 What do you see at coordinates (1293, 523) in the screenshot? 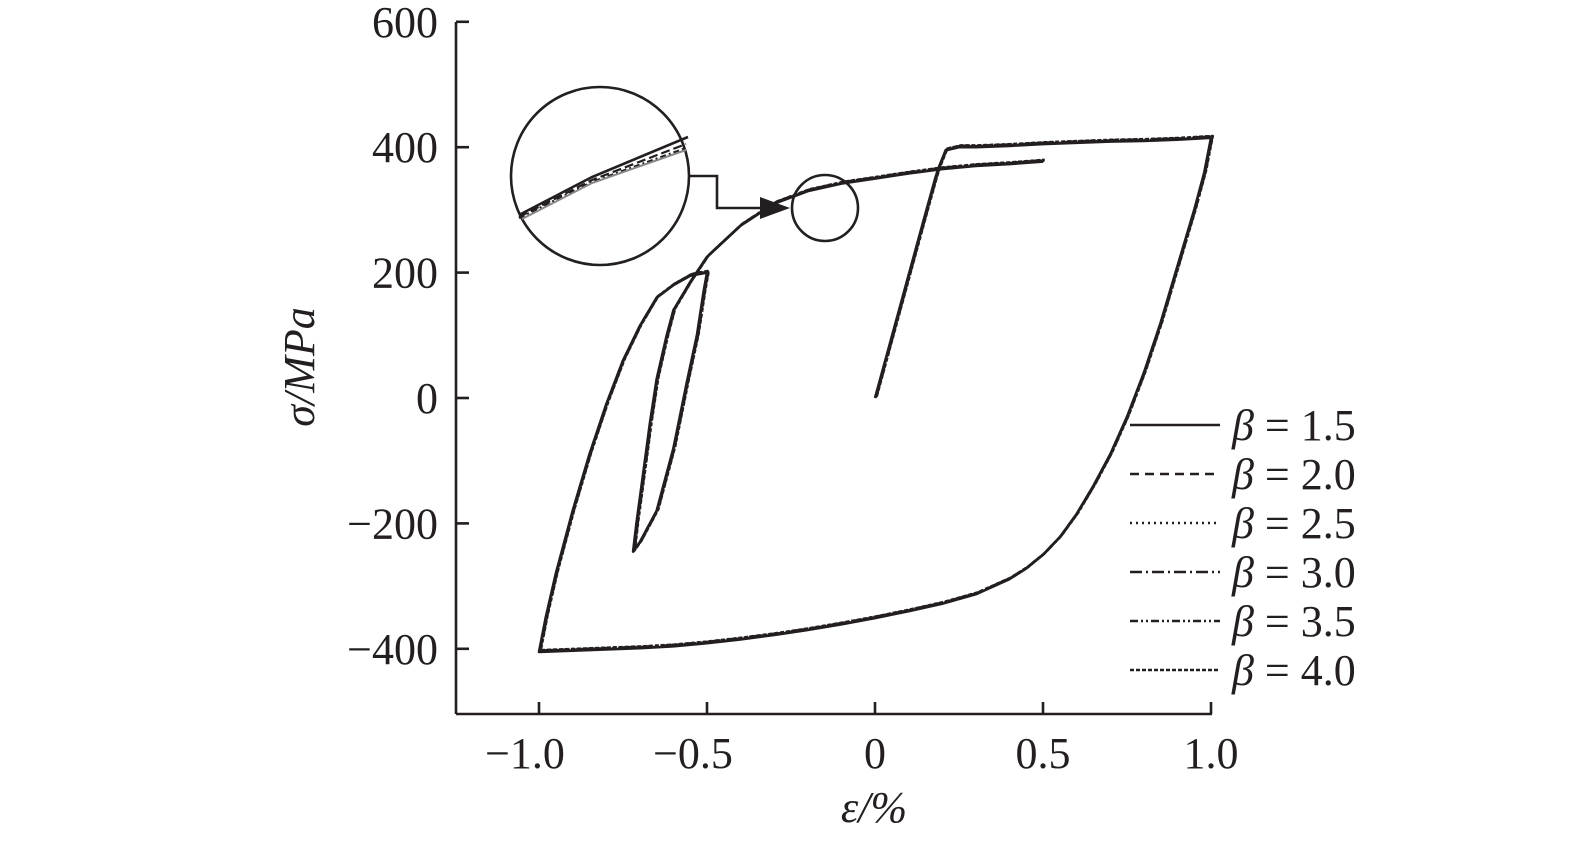
I see `legend-label: β = 2.5` at bounding box center [1293, 523].